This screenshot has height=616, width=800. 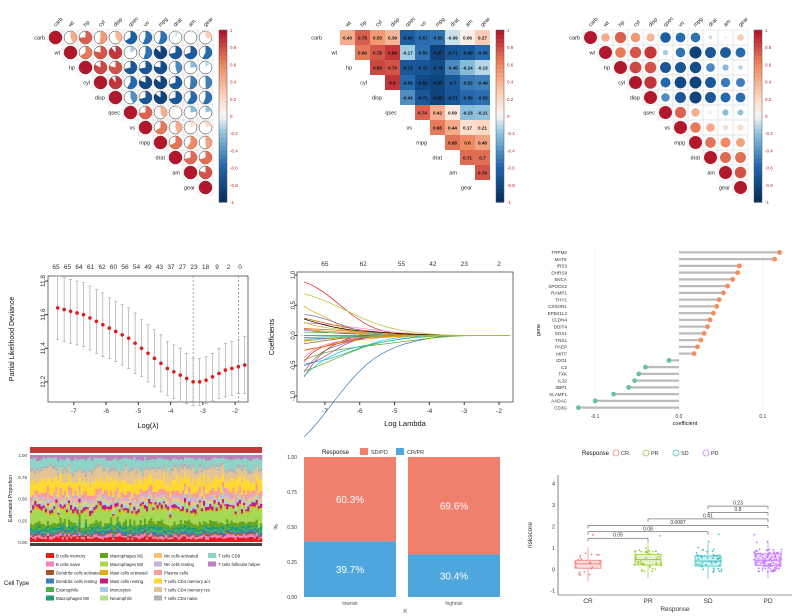 What do you see at coordinates (171, 411) in the screenshot?
I see `x-tick-label: -4` at bounding box center [171, 411].